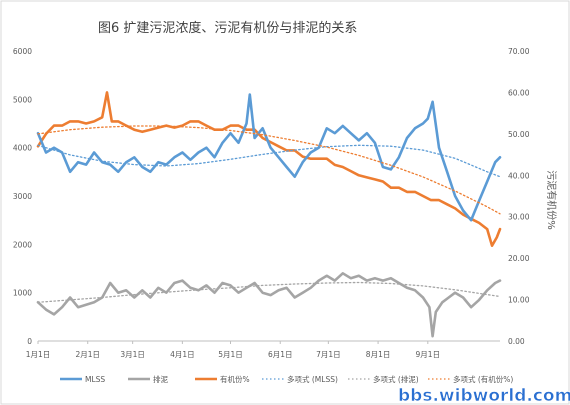 The height and width of the screenshot is (405, 570). Describe the element at coordinates (38, 354) in the screenshot. I see `x-tick-label: 1月1日` at that location.